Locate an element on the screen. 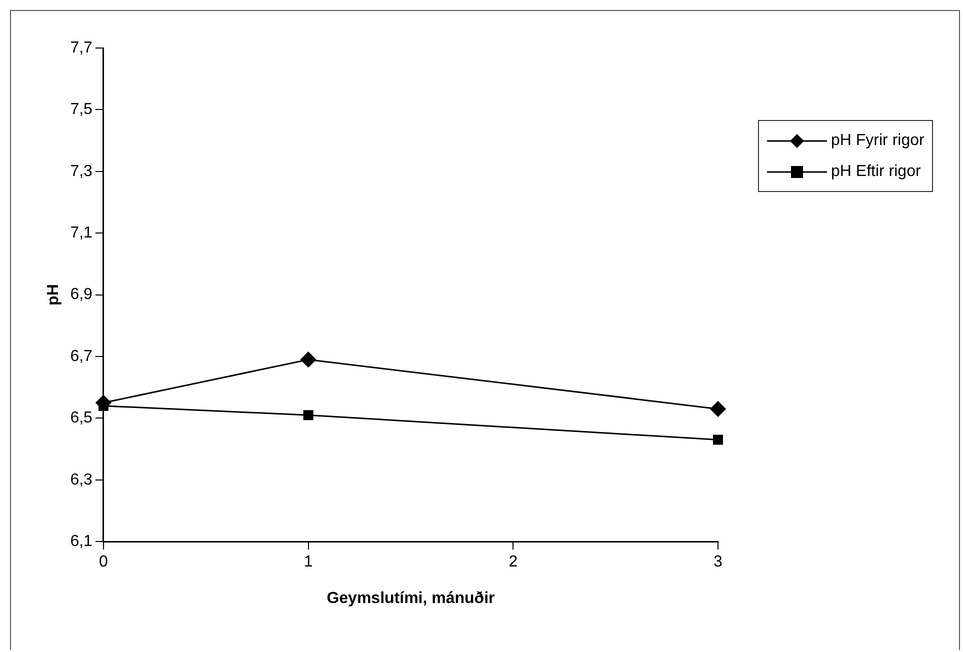 The image size is (963, 652). x-tick-label: 2 is located at coordinates (513, 562).